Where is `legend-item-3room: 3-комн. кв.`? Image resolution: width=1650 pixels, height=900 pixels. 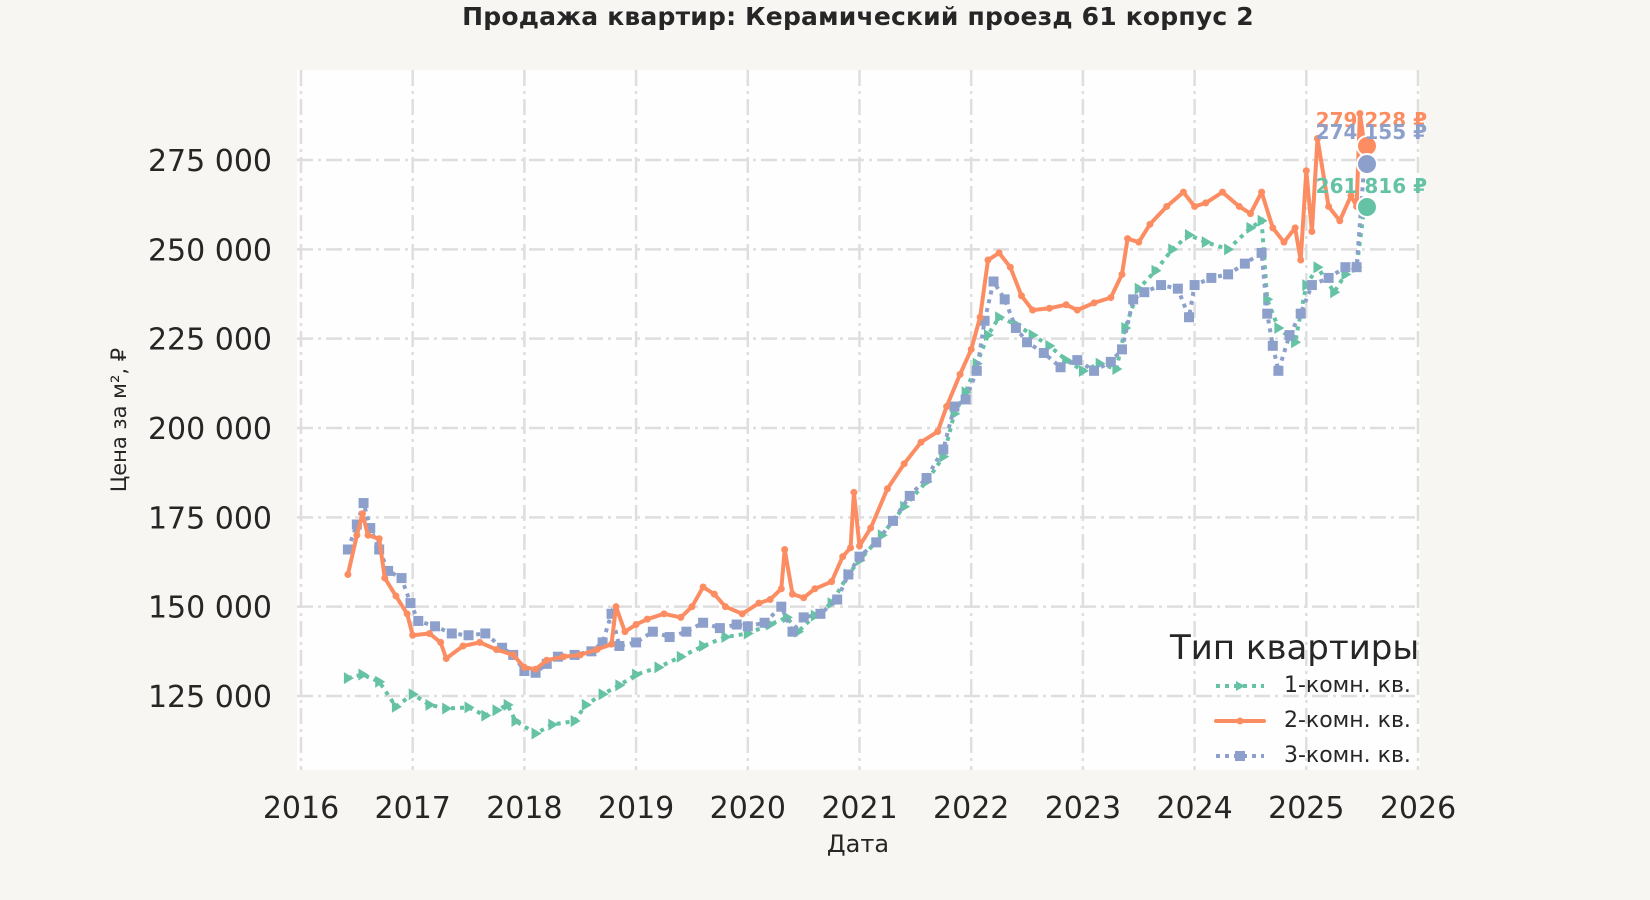 legend-item-3room: 3-комн. кв. is located at coordinates (1294, 755).